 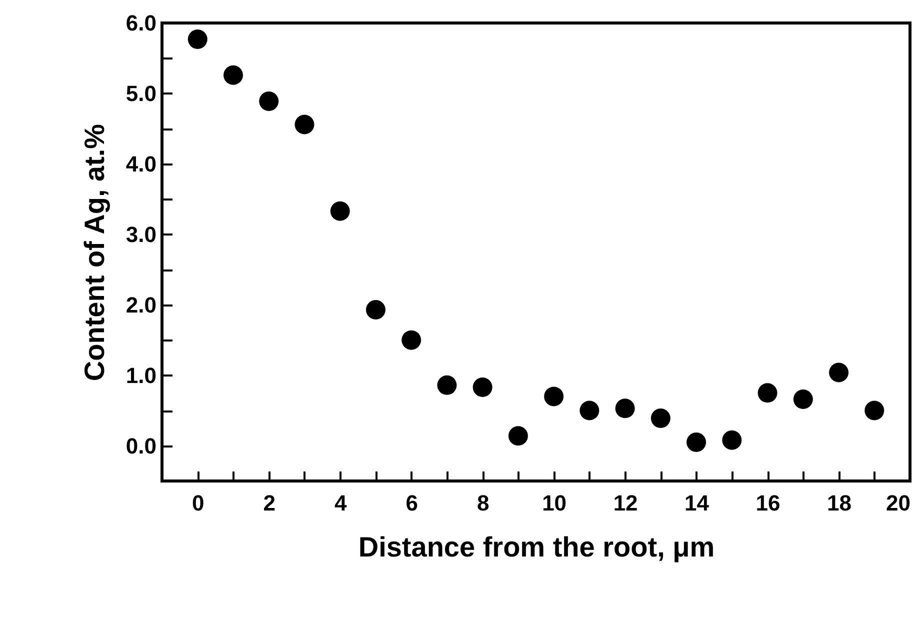 I want to click on x-tick-label: 4, so click(x=341, y=503).